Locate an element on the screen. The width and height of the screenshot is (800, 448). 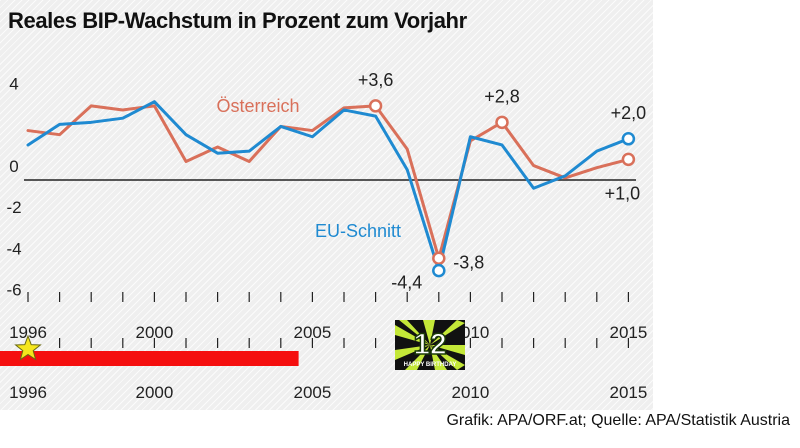
timeline is located at coordinates (149, 350).